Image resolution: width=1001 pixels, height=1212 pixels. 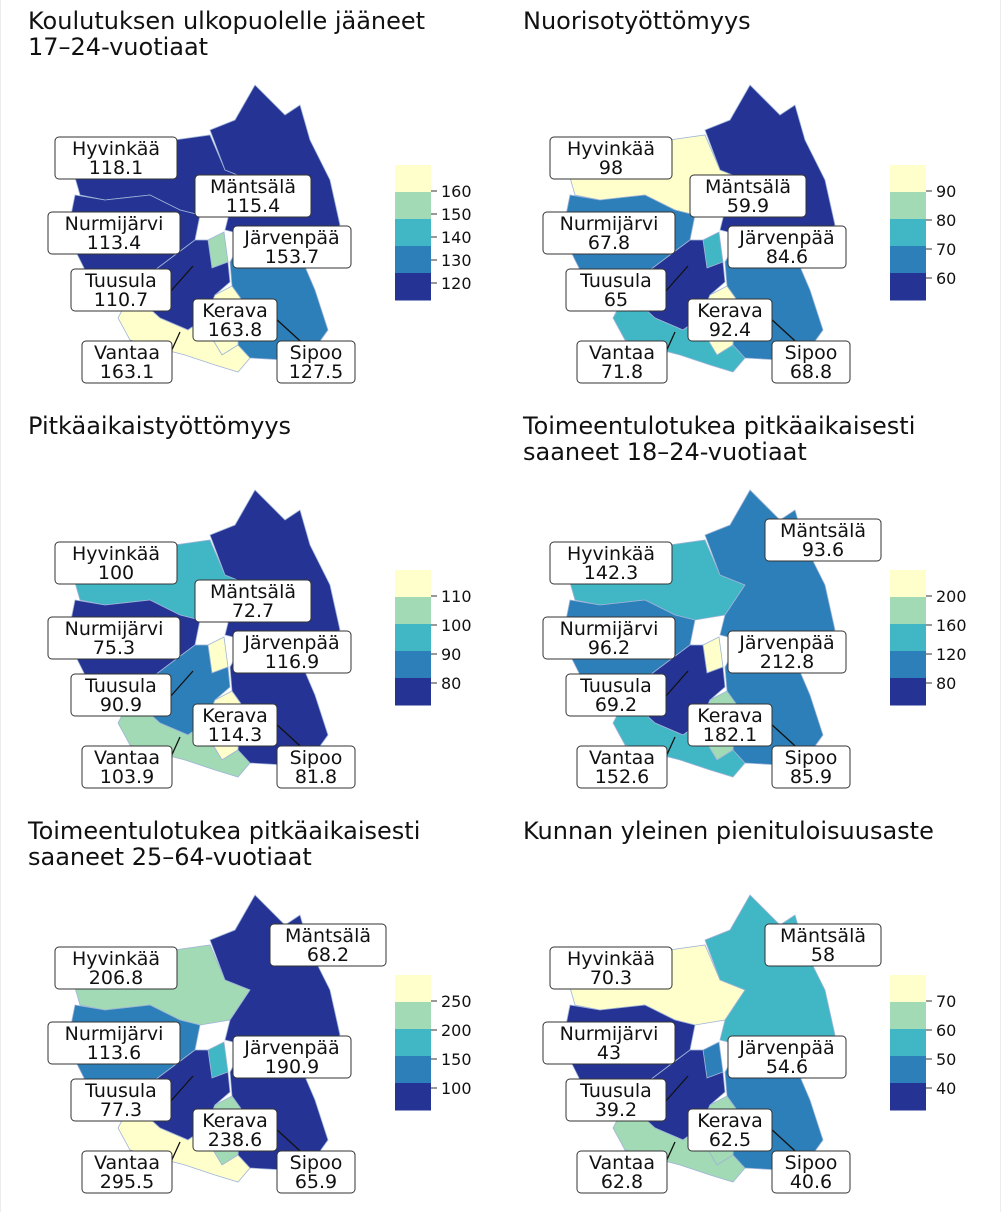 I want to click on region-value: 115.4, so click(x=253, y=206).